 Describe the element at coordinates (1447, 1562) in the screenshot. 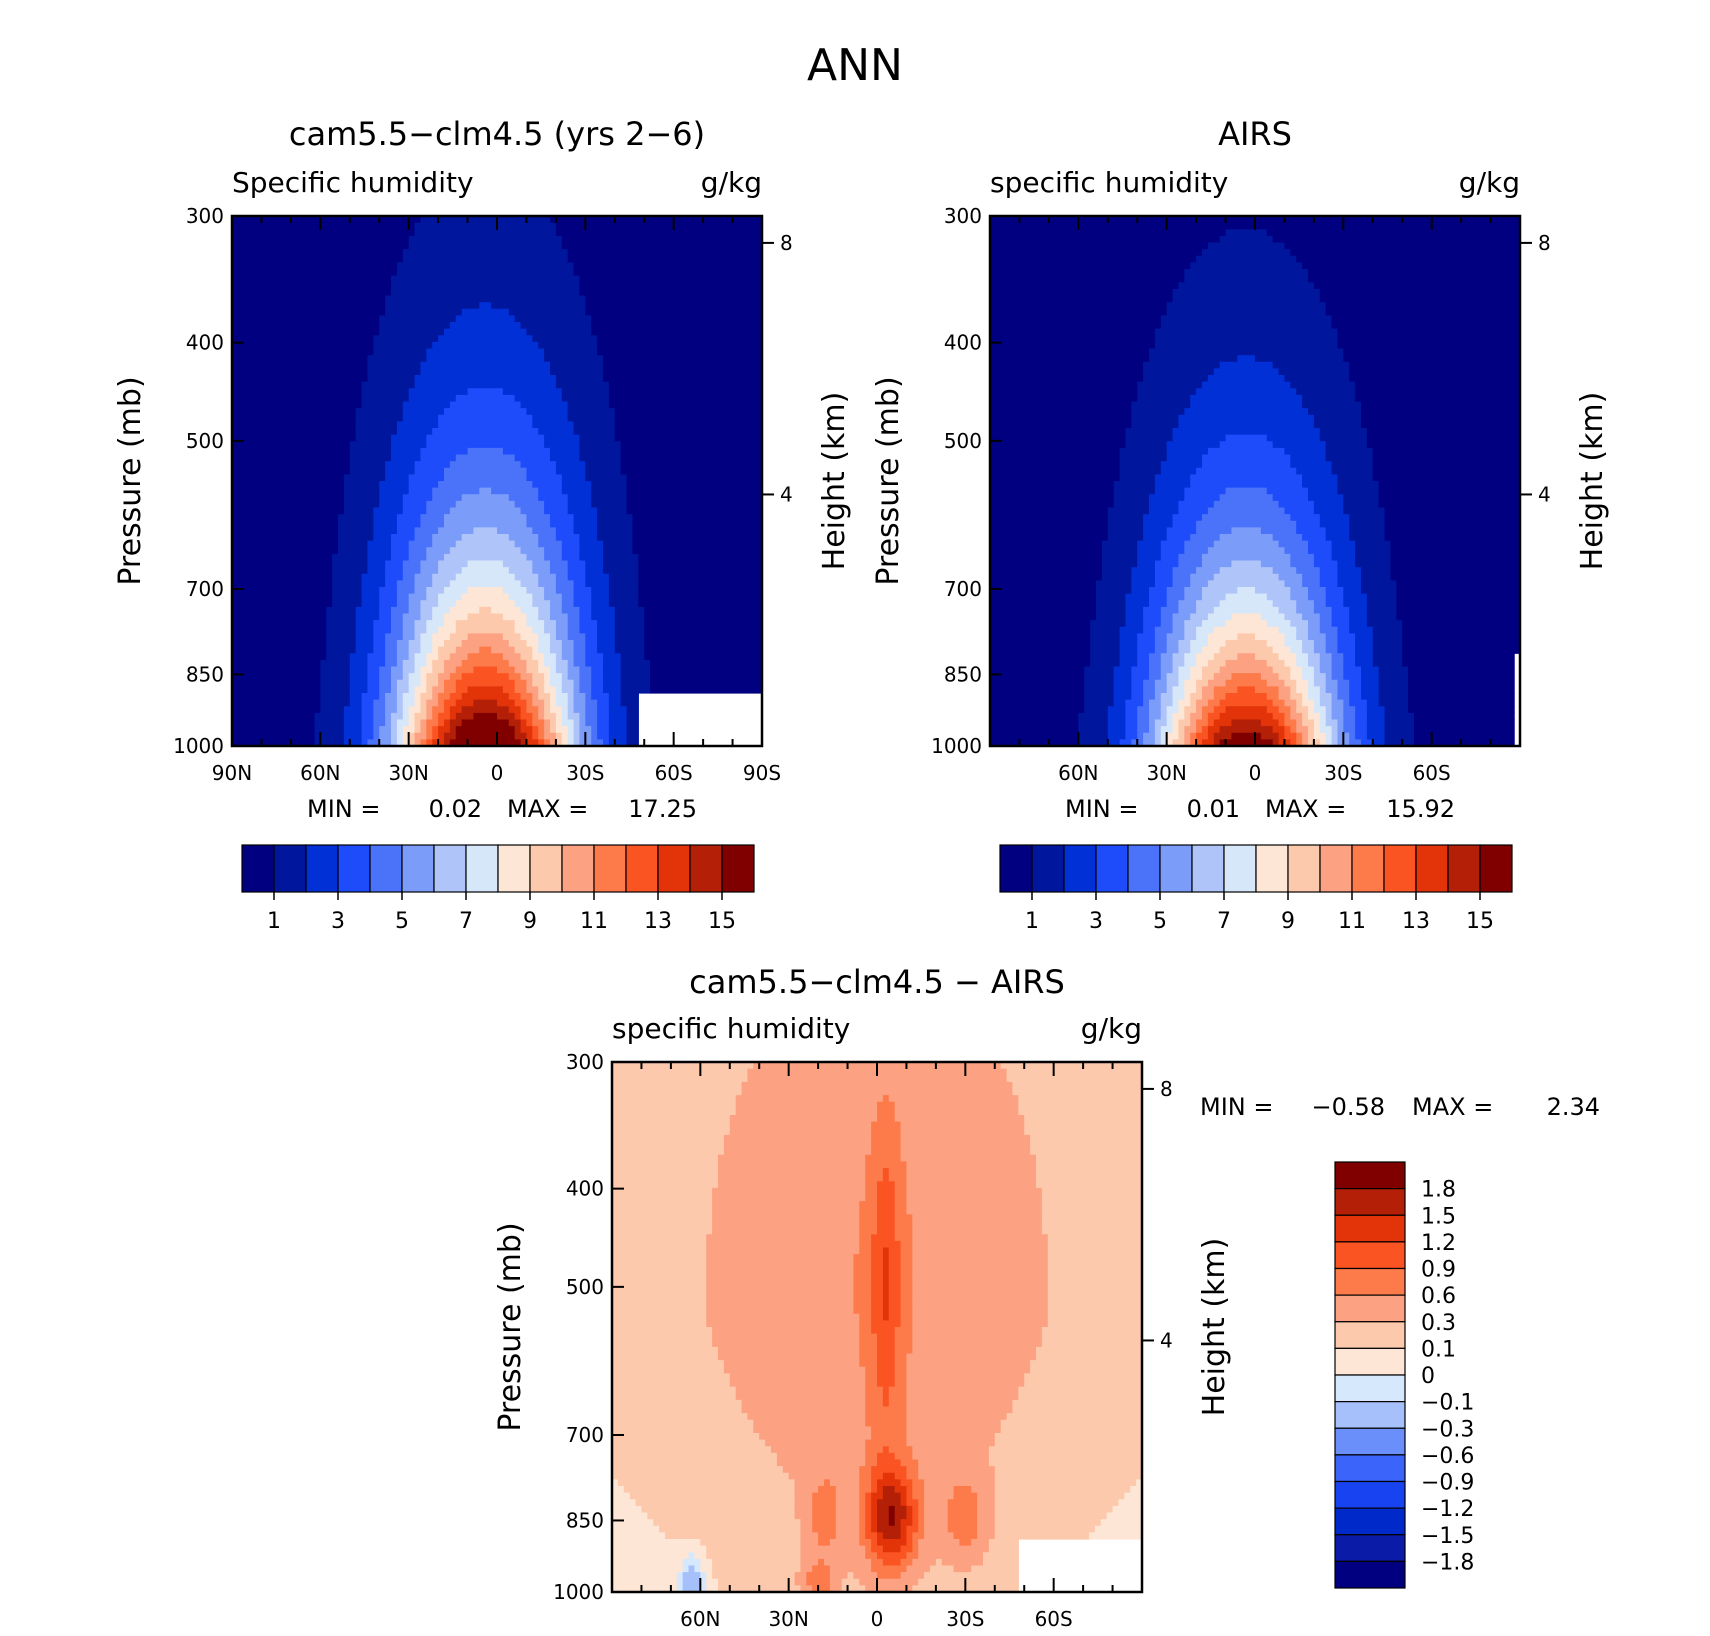

I see `colorbar-label: −1.8` at that location.